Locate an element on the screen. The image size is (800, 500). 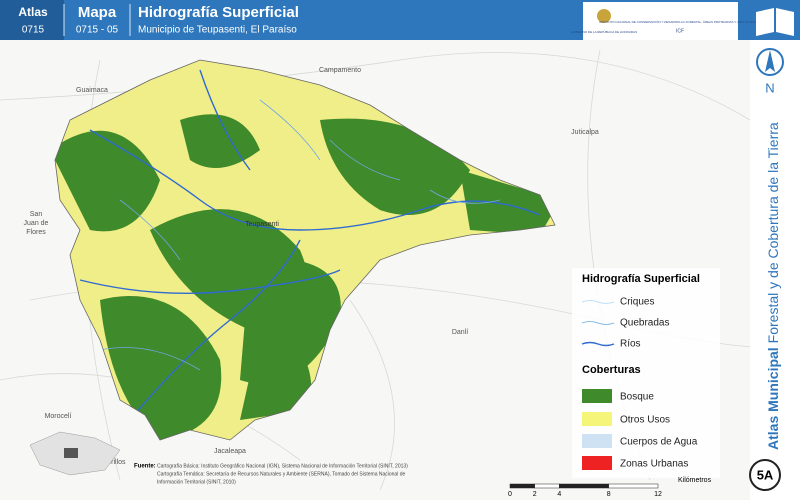
place-label: Juticalpa is located at coordinates (585, 132).